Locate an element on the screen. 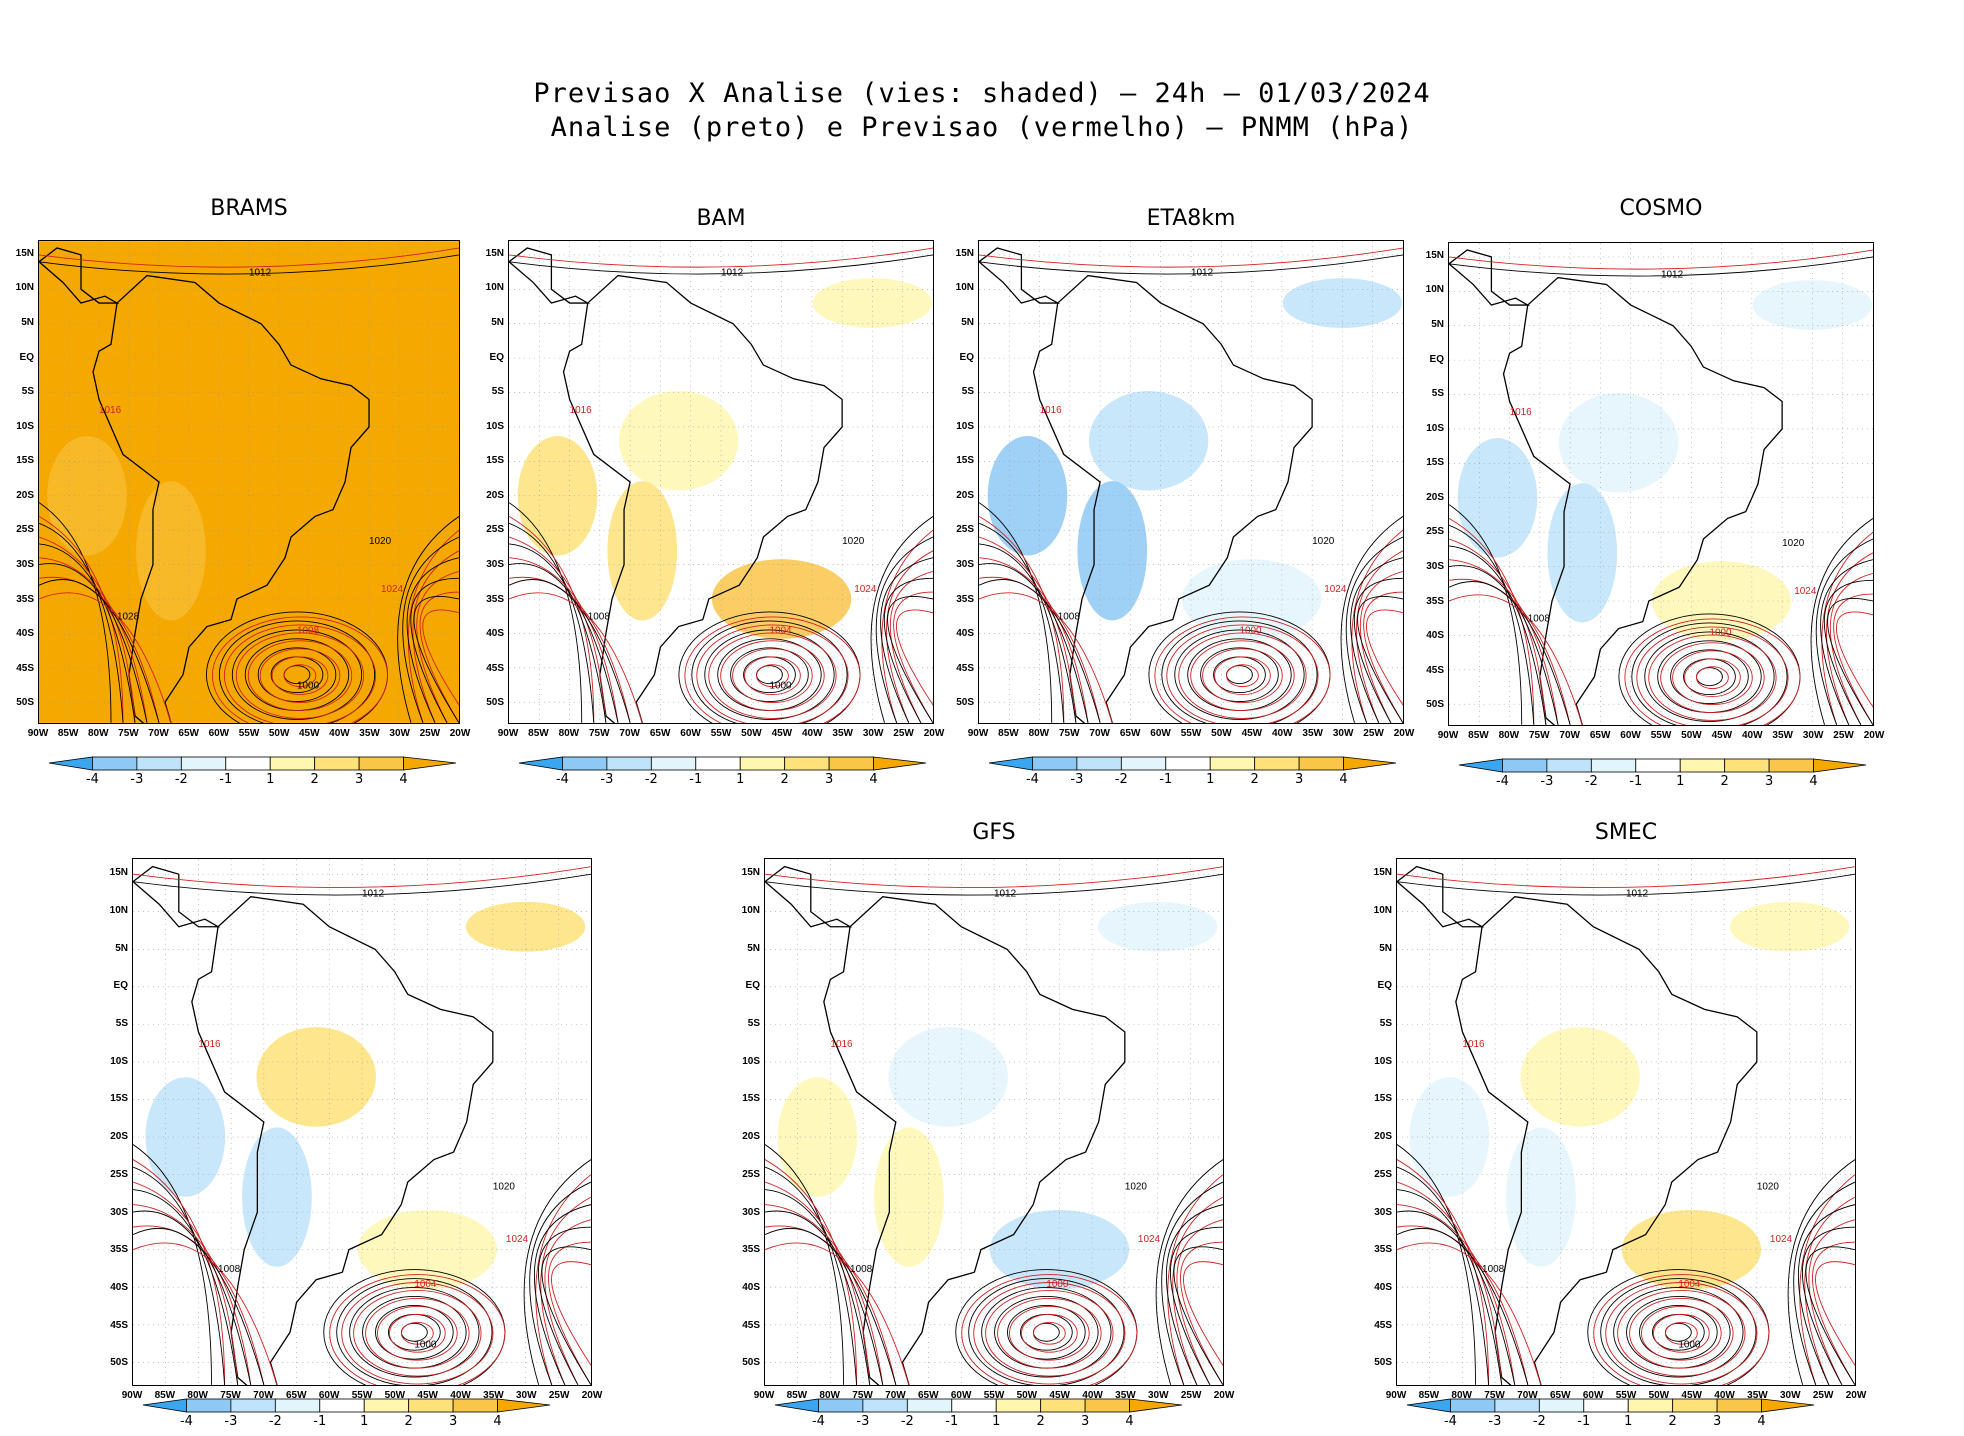  lat-tick-label: EQ is located at coordinates (26, 357).